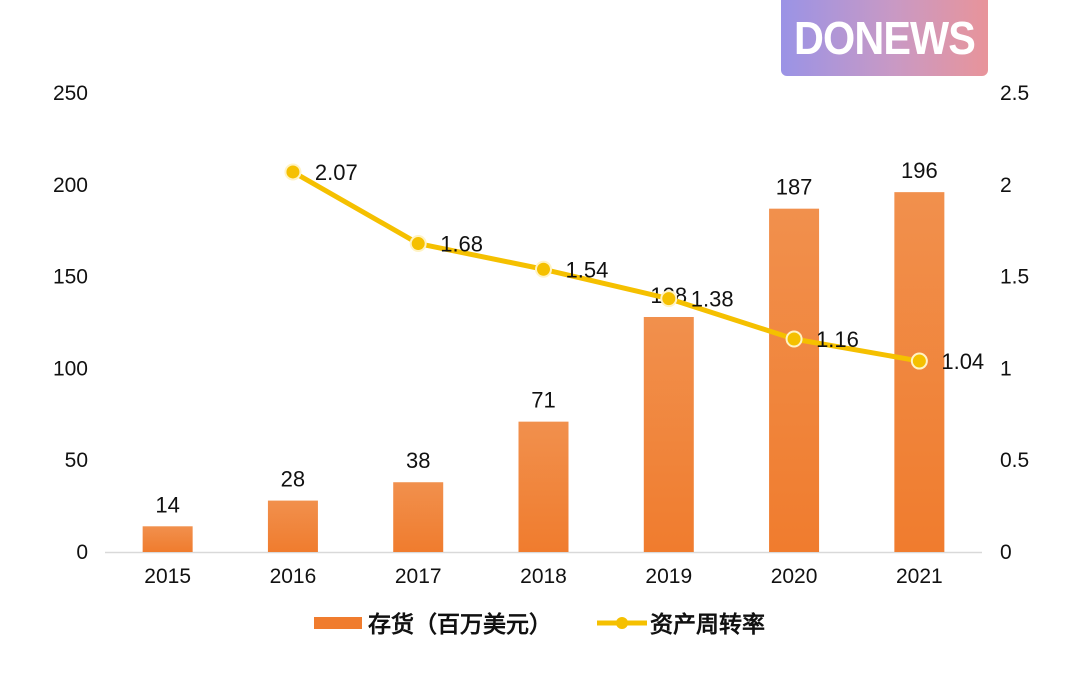  What do you see at coordinates (70, 323) in the screenshot?
I see `left-axis-ticks: 0 50 100 150 200 250` at bounding box center [70, 323].